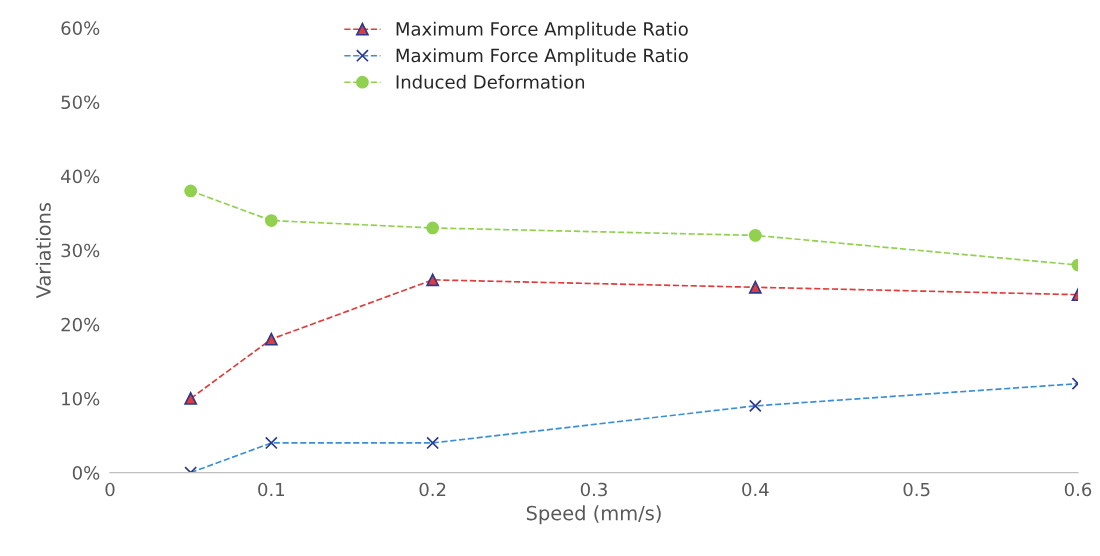 The height and width of the screenshot is (556, 1100). Describe the element at coordinates (43, 250) in the screenshot. I see `y-axis-title: Variations` at that location.